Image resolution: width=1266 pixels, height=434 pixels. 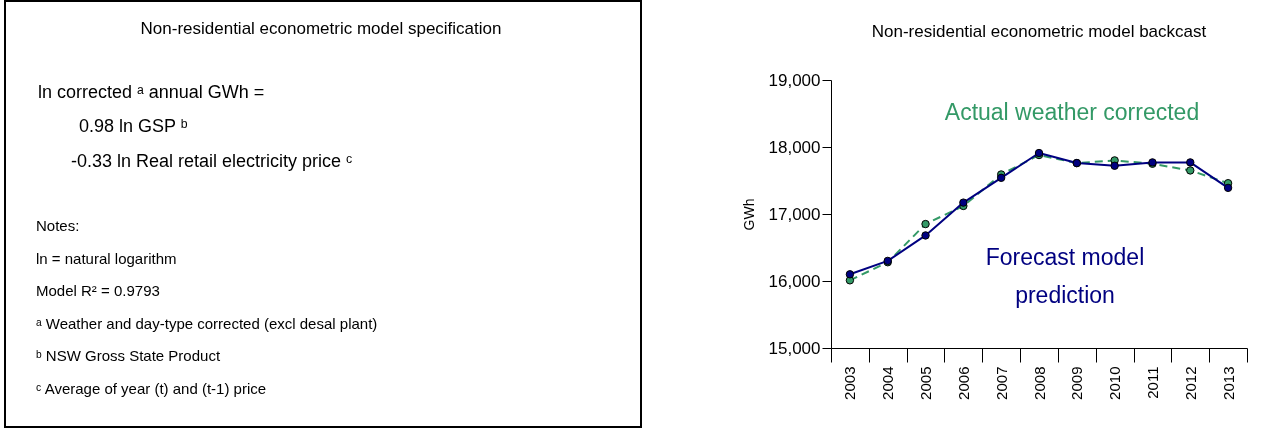 I want to click on y-tick-label: 17,000, so click(x=794, y=214).